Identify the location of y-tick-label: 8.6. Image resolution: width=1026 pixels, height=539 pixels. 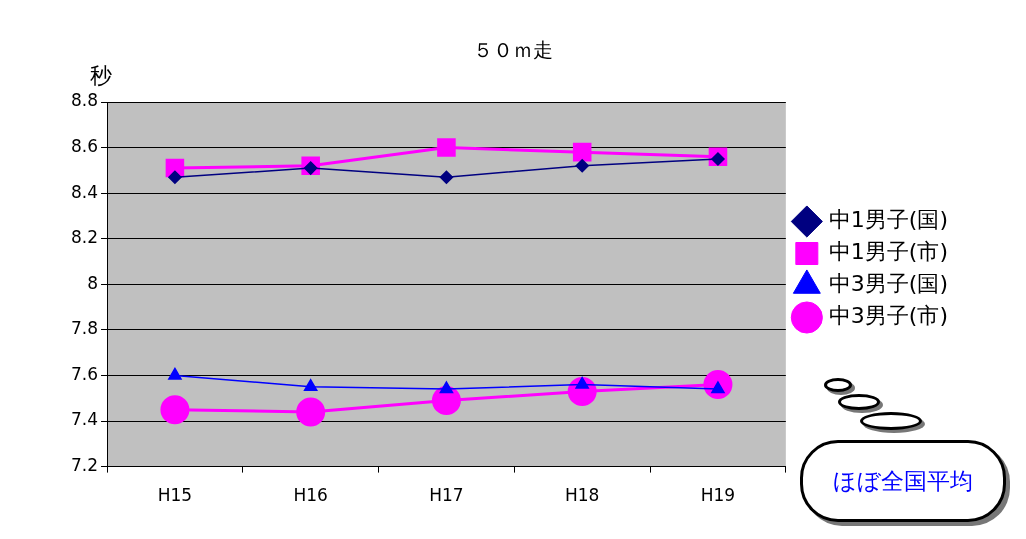
(84, 146).